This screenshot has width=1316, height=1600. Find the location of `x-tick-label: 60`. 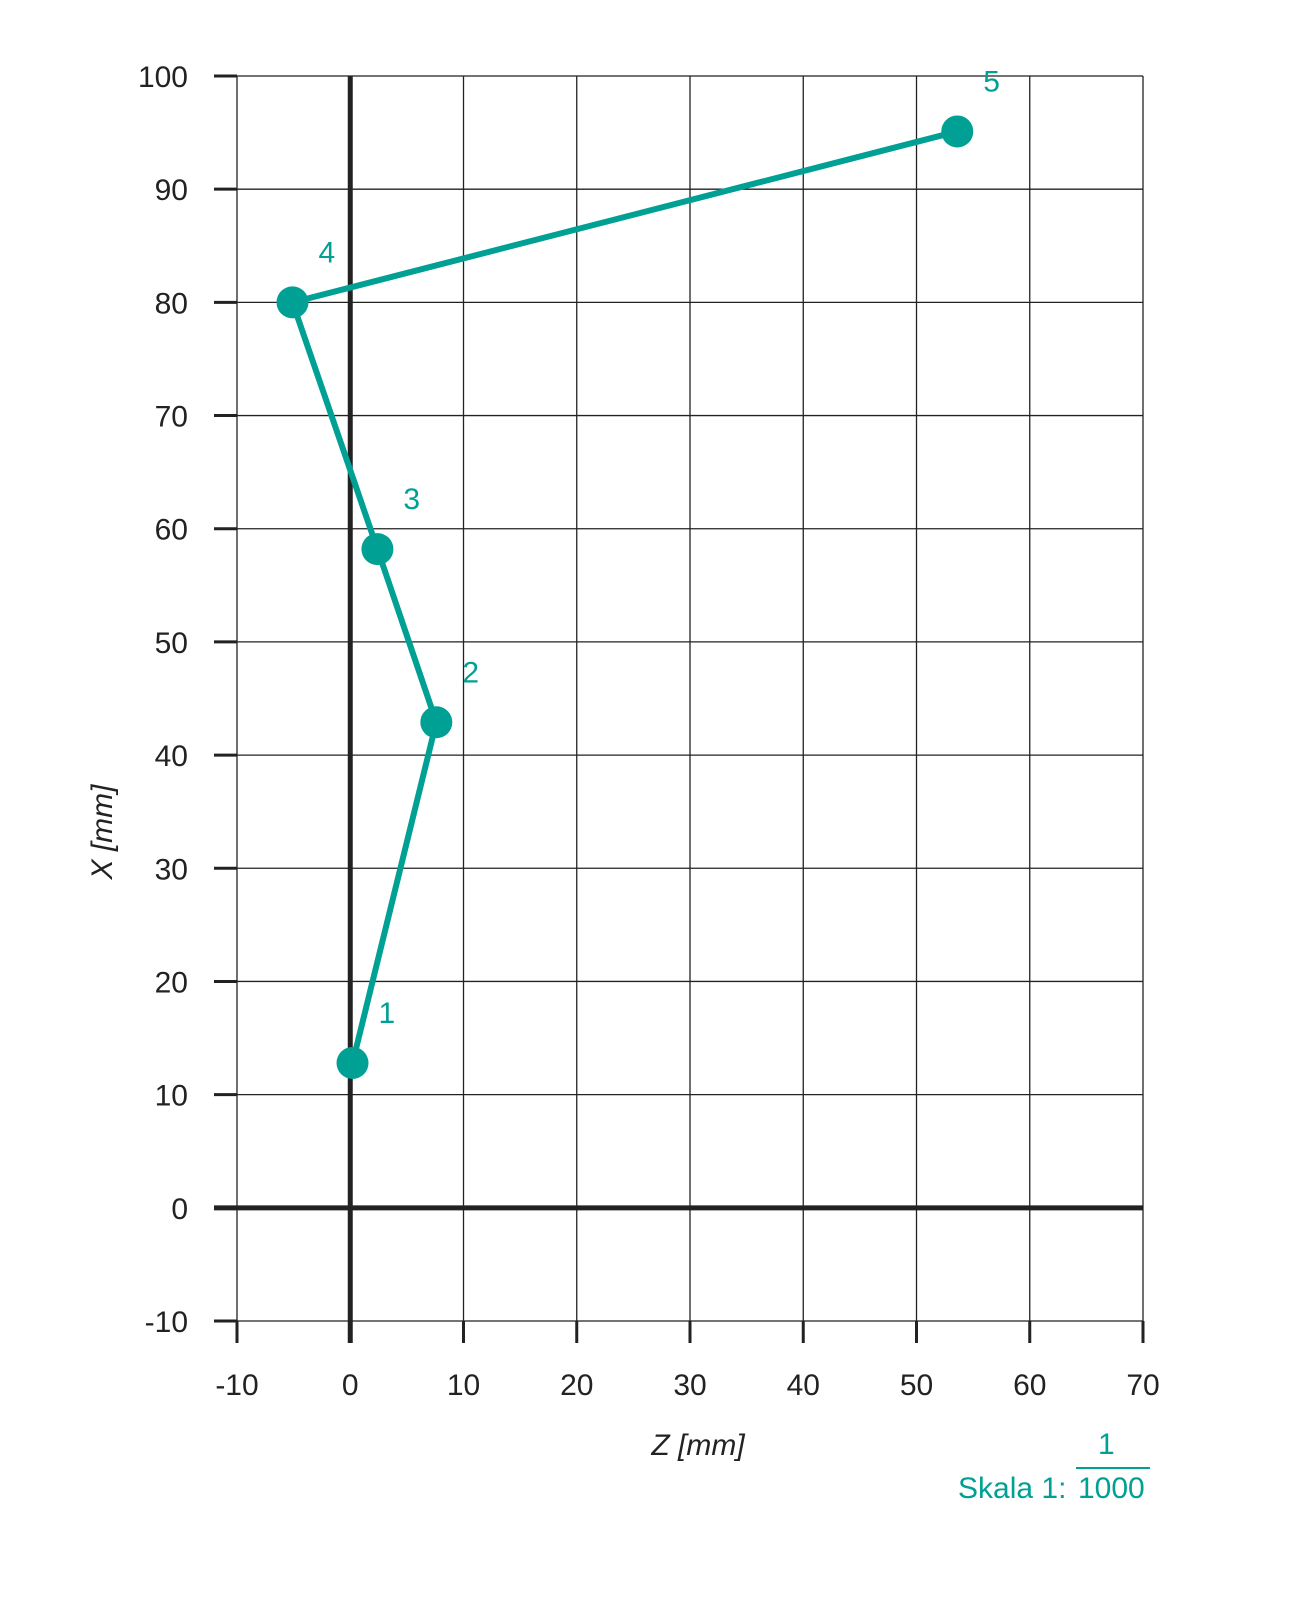

x-tick-label: 60 is located at coordinates (1029, 1385).